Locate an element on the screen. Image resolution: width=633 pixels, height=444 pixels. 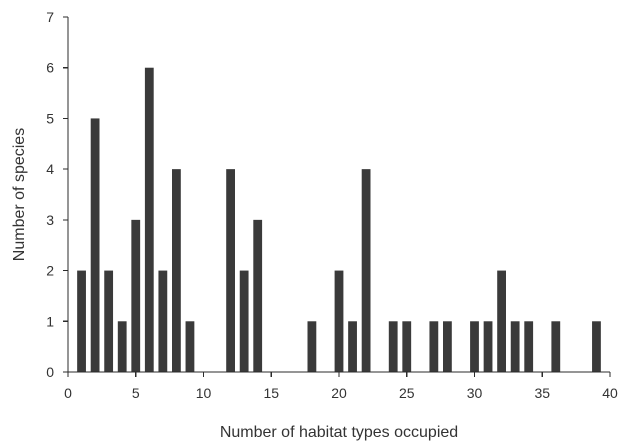
x-tick-label-10: 10 is located at coordinates (204, 393).